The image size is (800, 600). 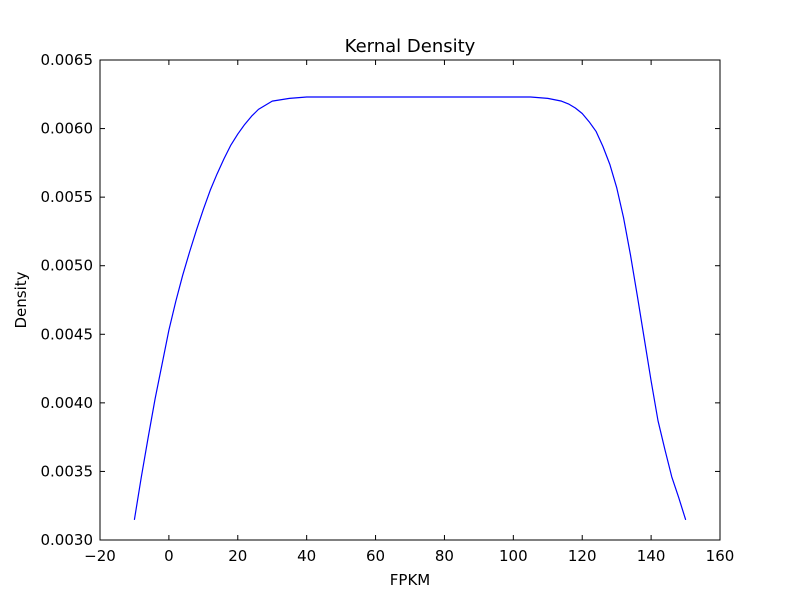 What do you see at coordinates (67, 540) in the screenshot?
I see `y-tick-label: 0.0030` at bounding box center [67, 540].